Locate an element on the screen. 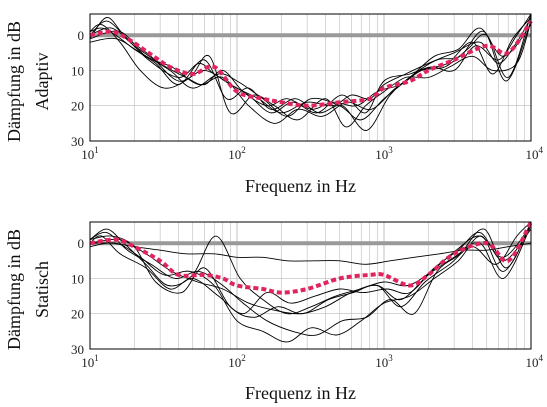 The width and height of the screenshot is (547, 407). mean-line is located at coordinates (311, 257).